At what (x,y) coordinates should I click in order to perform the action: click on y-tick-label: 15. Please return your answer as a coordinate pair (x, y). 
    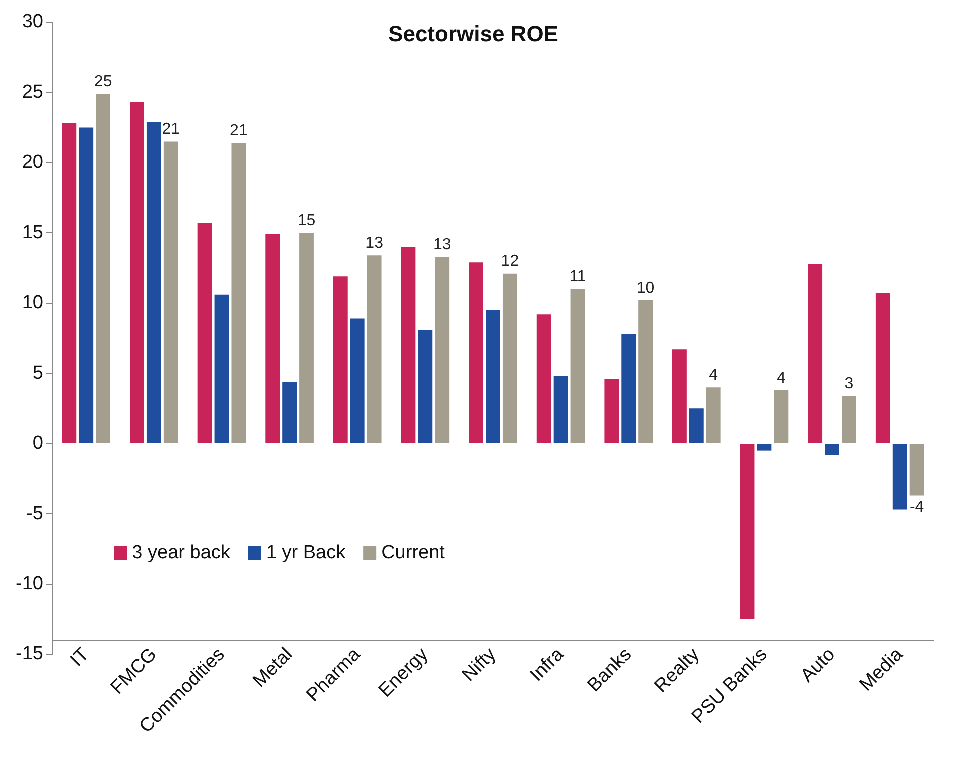
    Looking at the image, I should click on (33, 233).